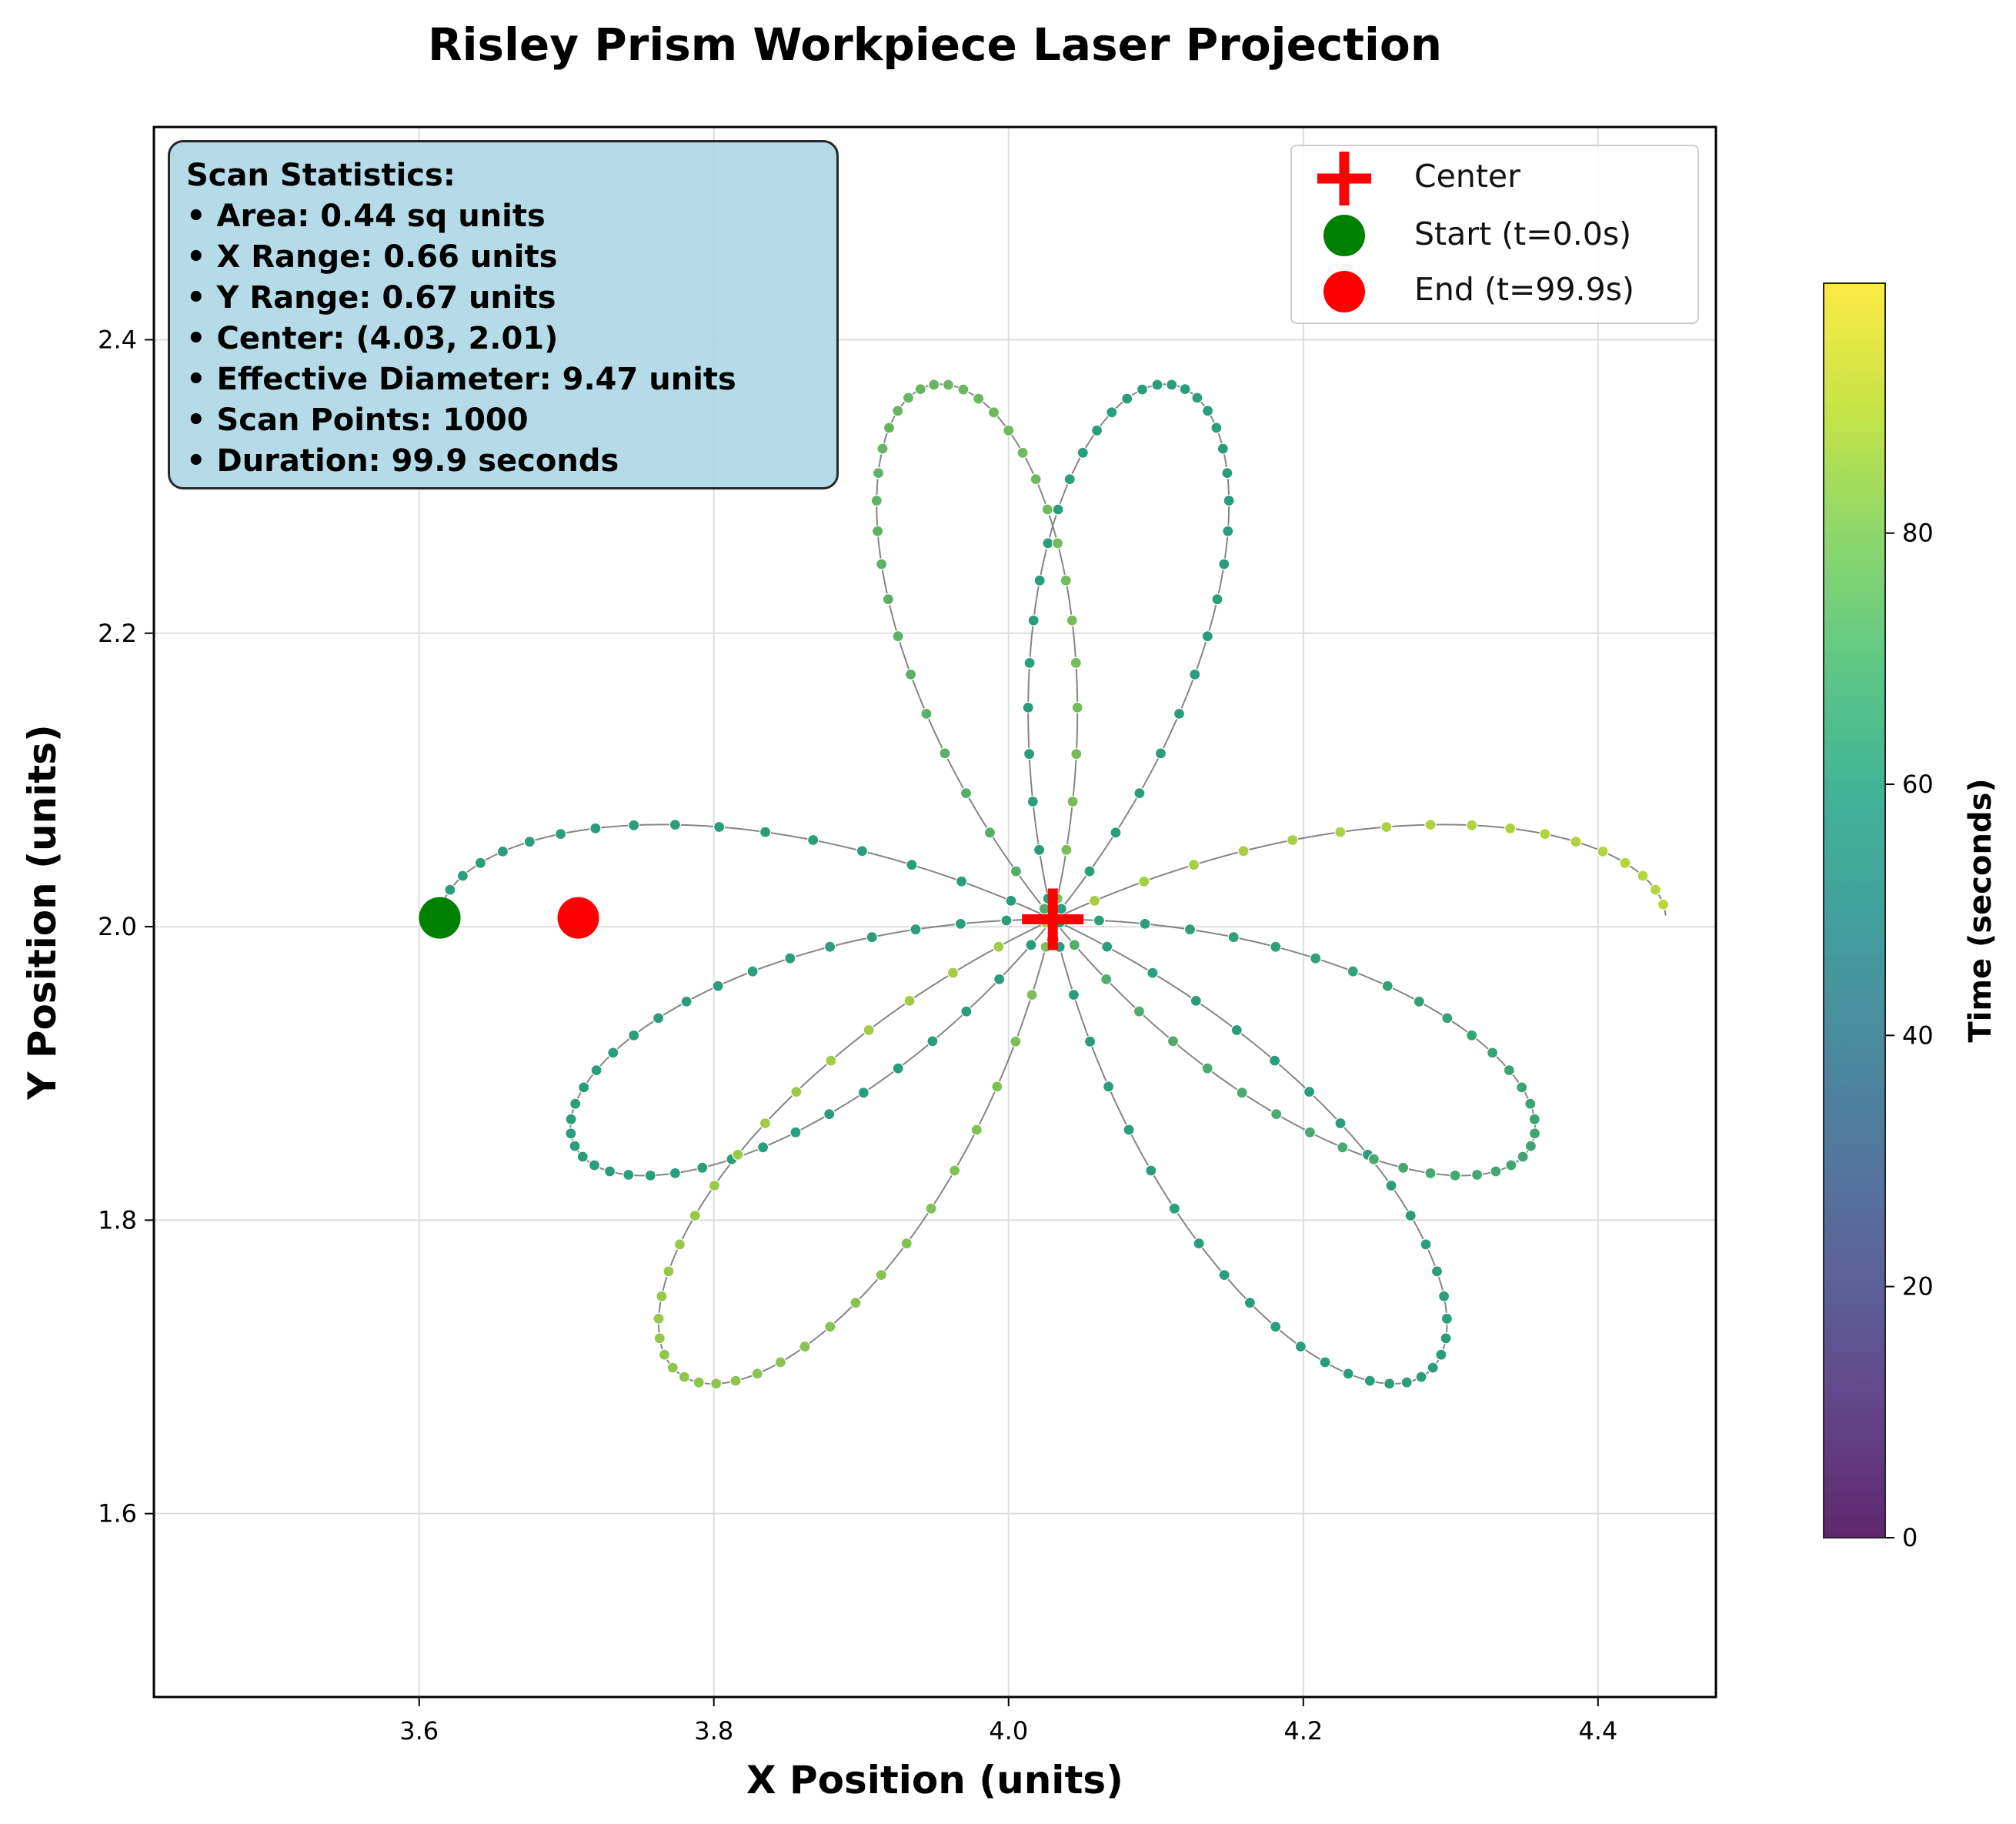  Describe the element at coordinates (117, 1513) in the screenshot. I see `y-tick-label: 1.6` at that location.